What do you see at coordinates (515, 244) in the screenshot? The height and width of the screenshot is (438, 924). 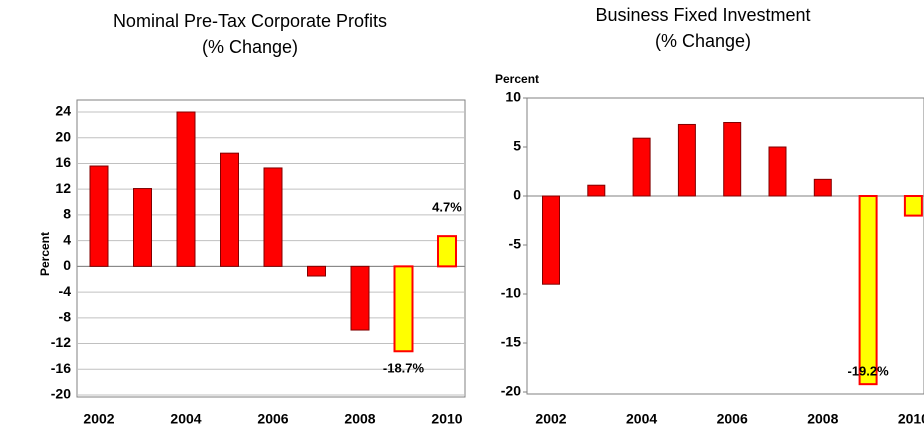 I see `y-tick-label: -5` at bounding box center [515, 244].